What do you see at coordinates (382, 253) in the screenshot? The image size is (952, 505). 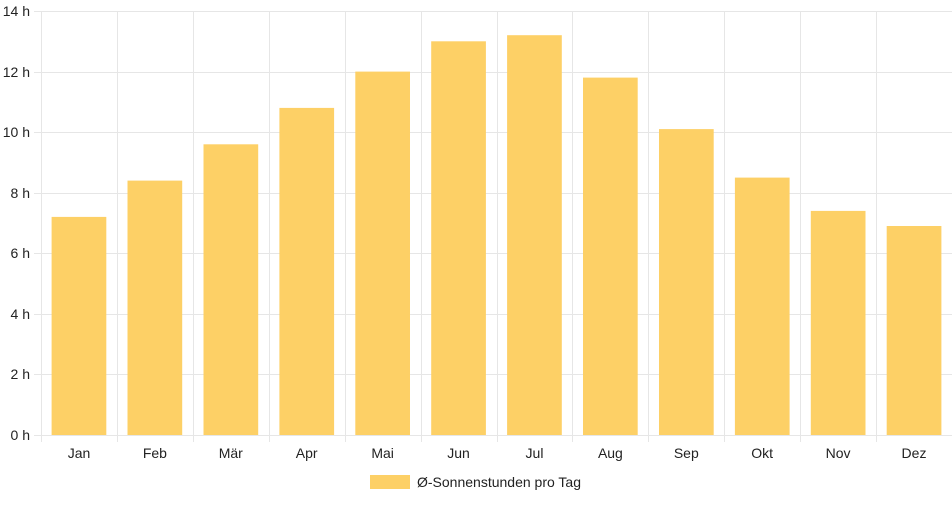 I see `bar-mai` at bounding box center [382, 253].